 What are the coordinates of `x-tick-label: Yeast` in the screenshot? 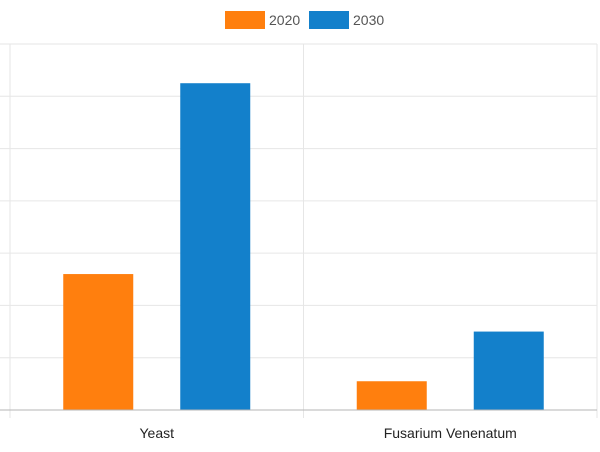 It's located at (156, 433).